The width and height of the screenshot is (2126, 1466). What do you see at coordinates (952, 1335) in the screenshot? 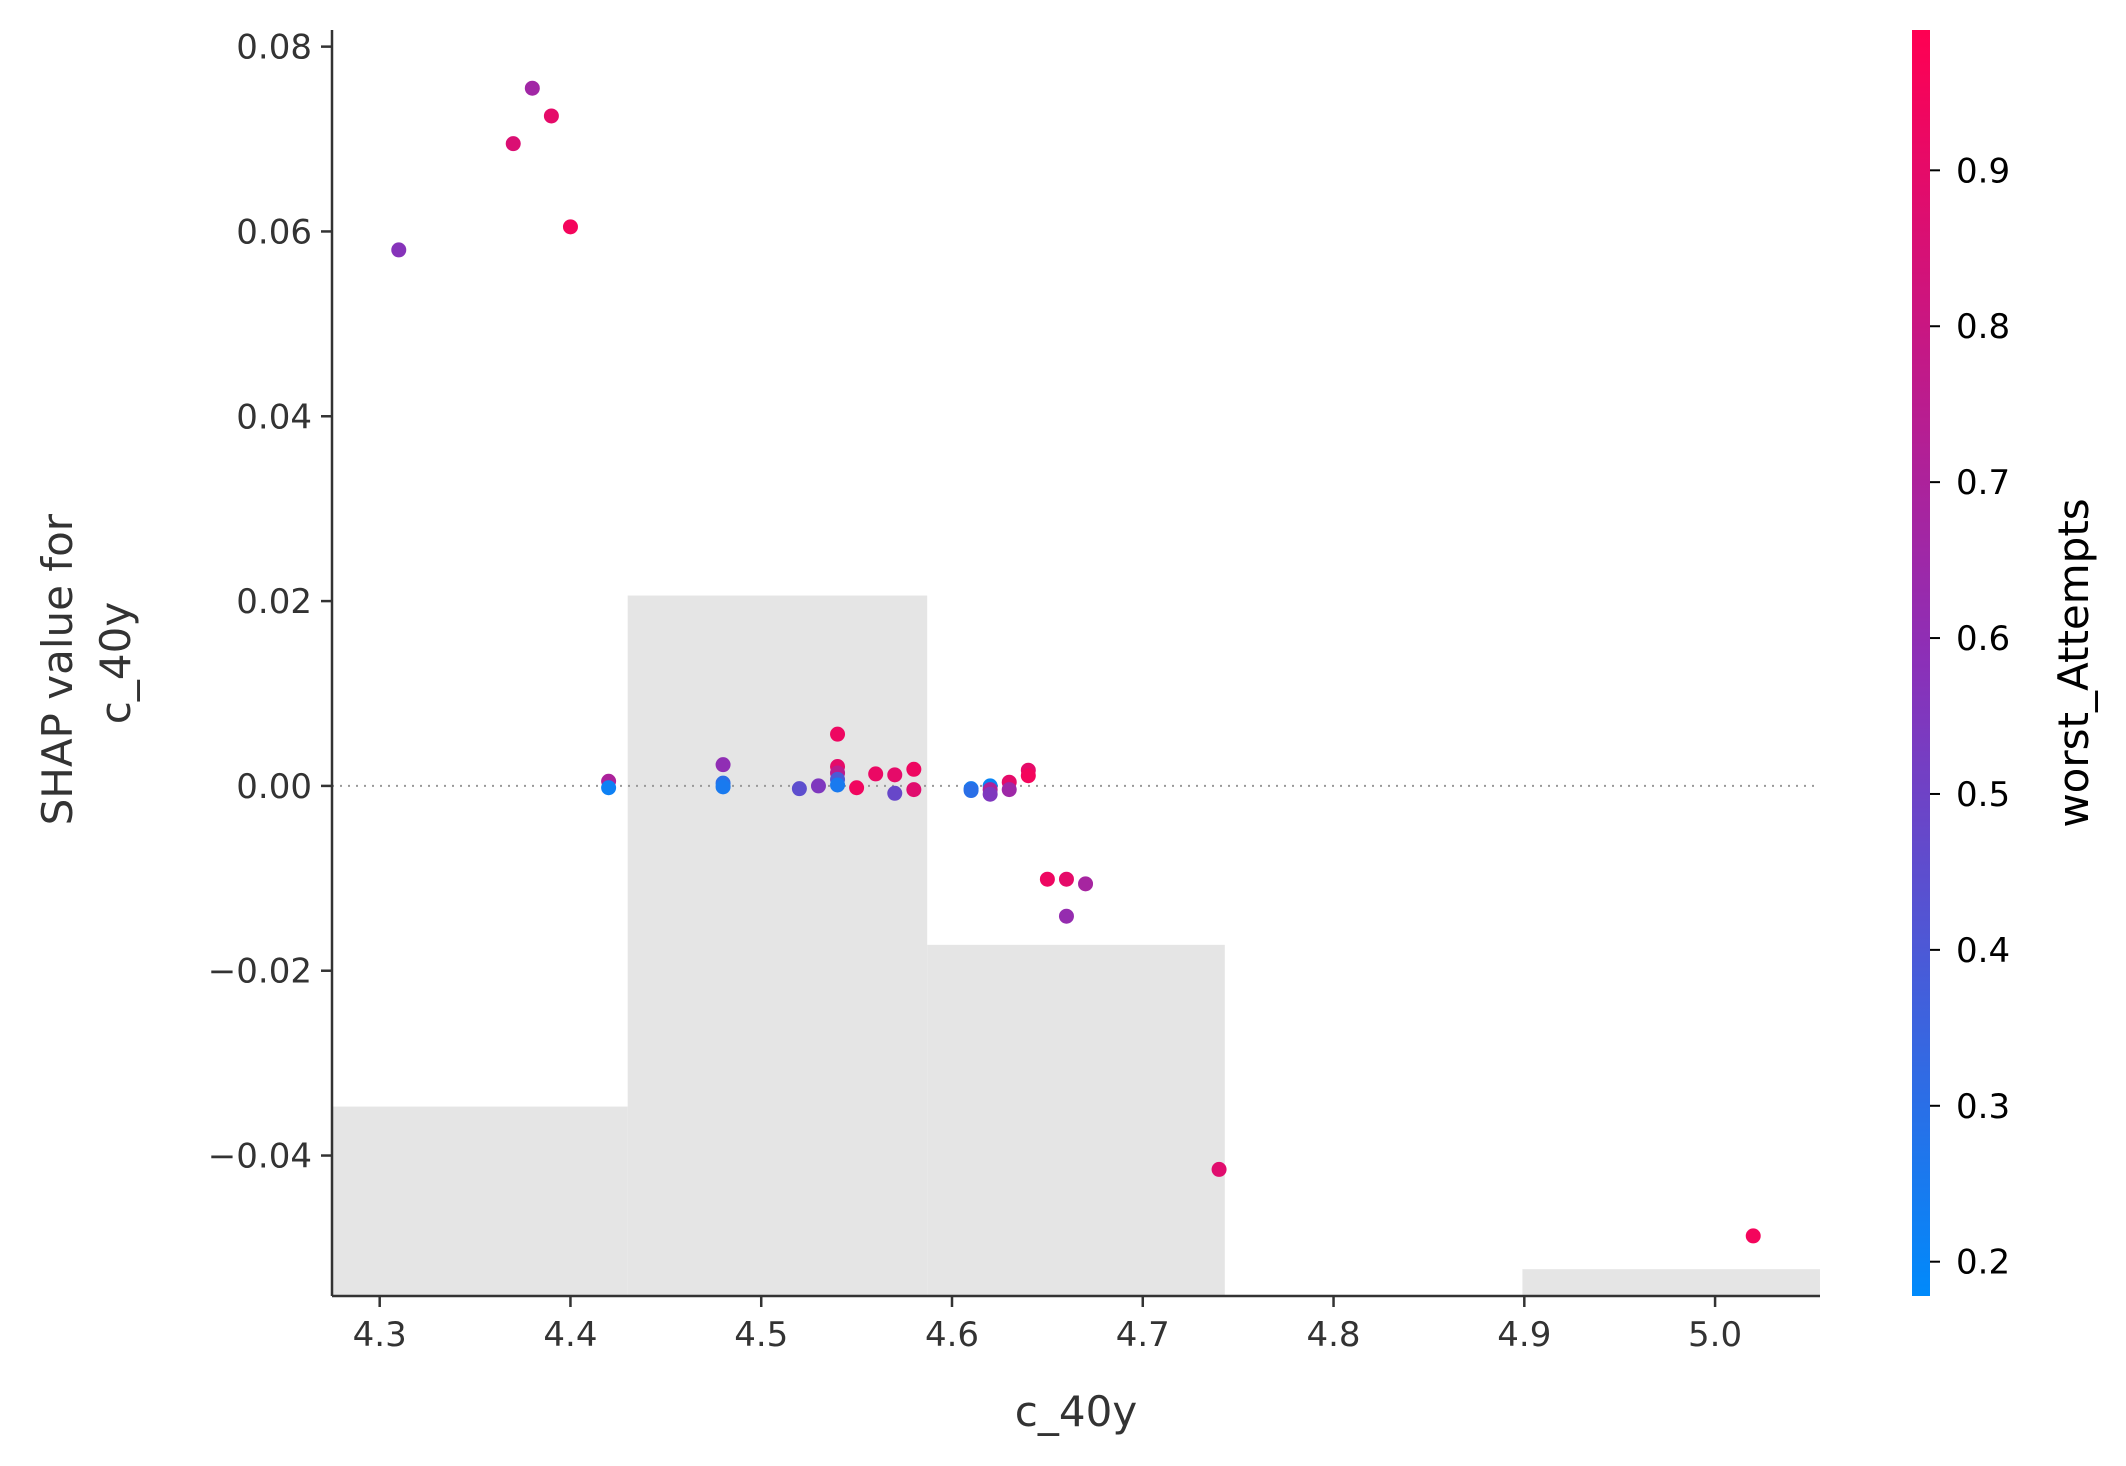
I see `x-tick-label: 4.6` at bounding box center [952, 1335].